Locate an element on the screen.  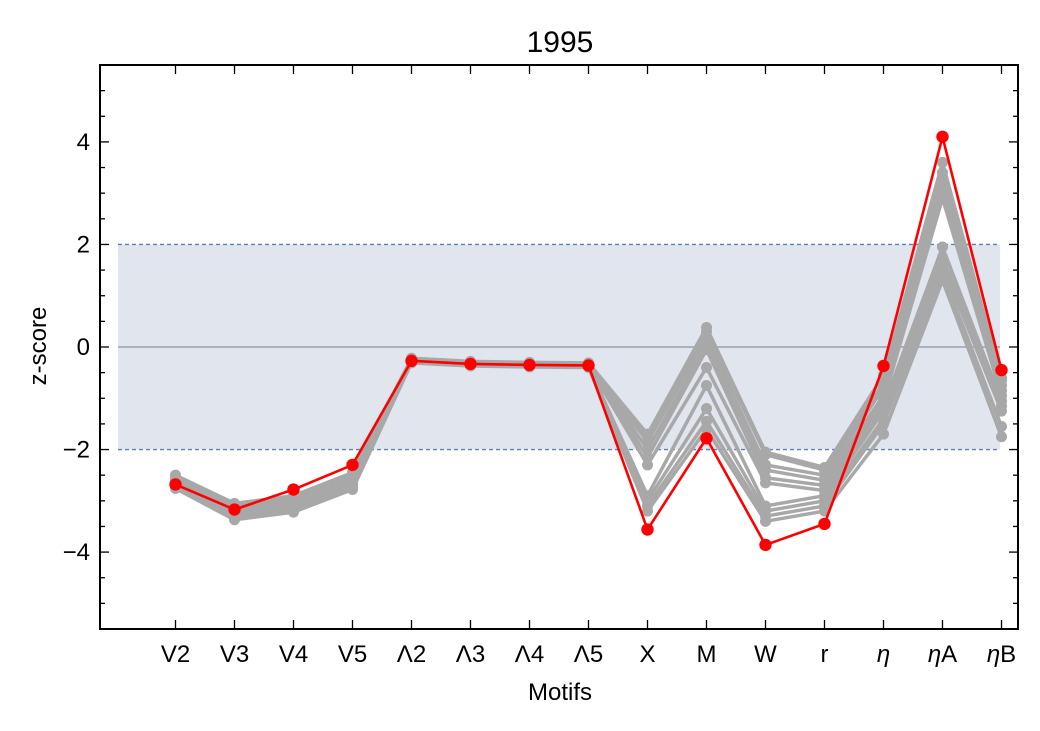
y-tick-label: −4 is located at coordinates (76, 552).